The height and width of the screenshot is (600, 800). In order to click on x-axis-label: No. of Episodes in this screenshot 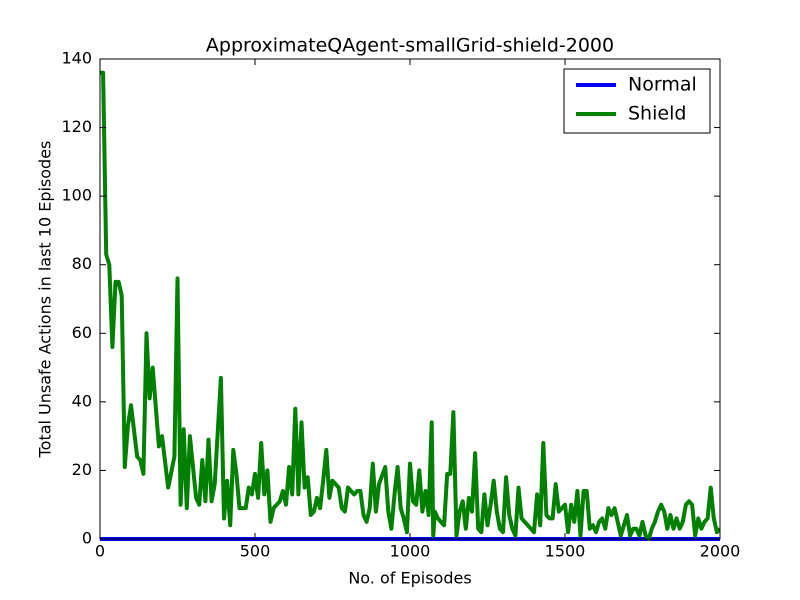, I will do `click(409, 578)`.